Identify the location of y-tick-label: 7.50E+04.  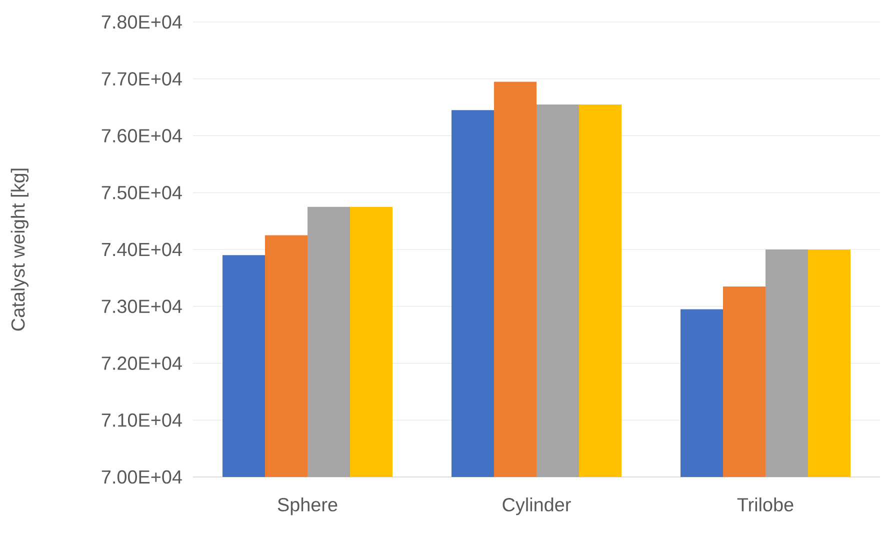
(142, 193).